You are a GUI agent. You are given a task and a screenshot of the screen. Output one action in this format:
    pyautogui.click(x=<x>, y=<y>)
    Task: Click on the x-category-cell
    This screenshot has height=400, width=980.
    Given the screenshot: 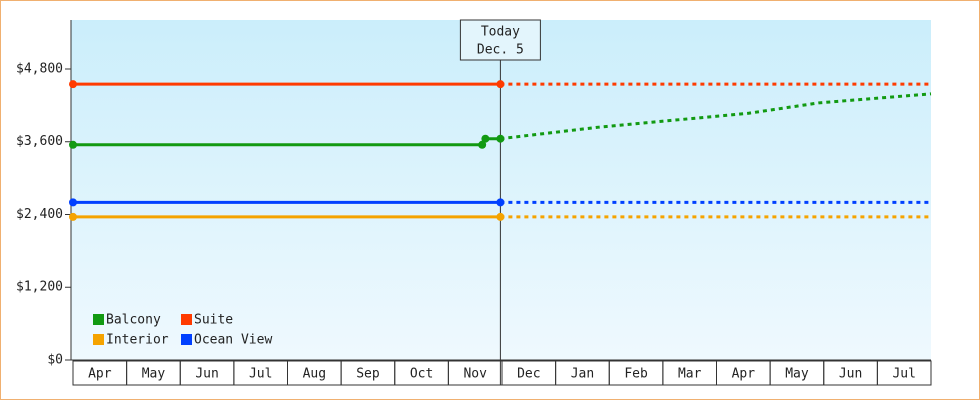 What is the action you would take?
    pyautogui.click(x=904, y=373)
    